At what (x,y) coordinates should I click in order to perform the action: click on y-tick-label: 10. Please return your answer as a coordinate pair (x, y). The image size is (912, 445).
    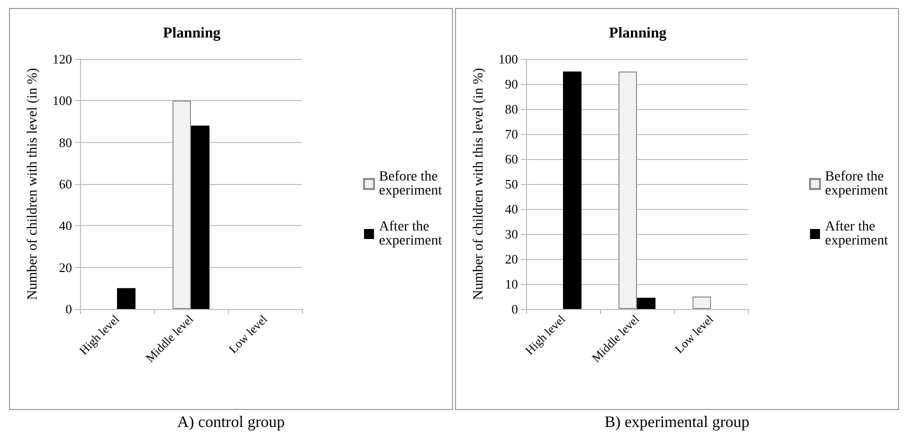
    Looking at the image, I should click on (511, 284).